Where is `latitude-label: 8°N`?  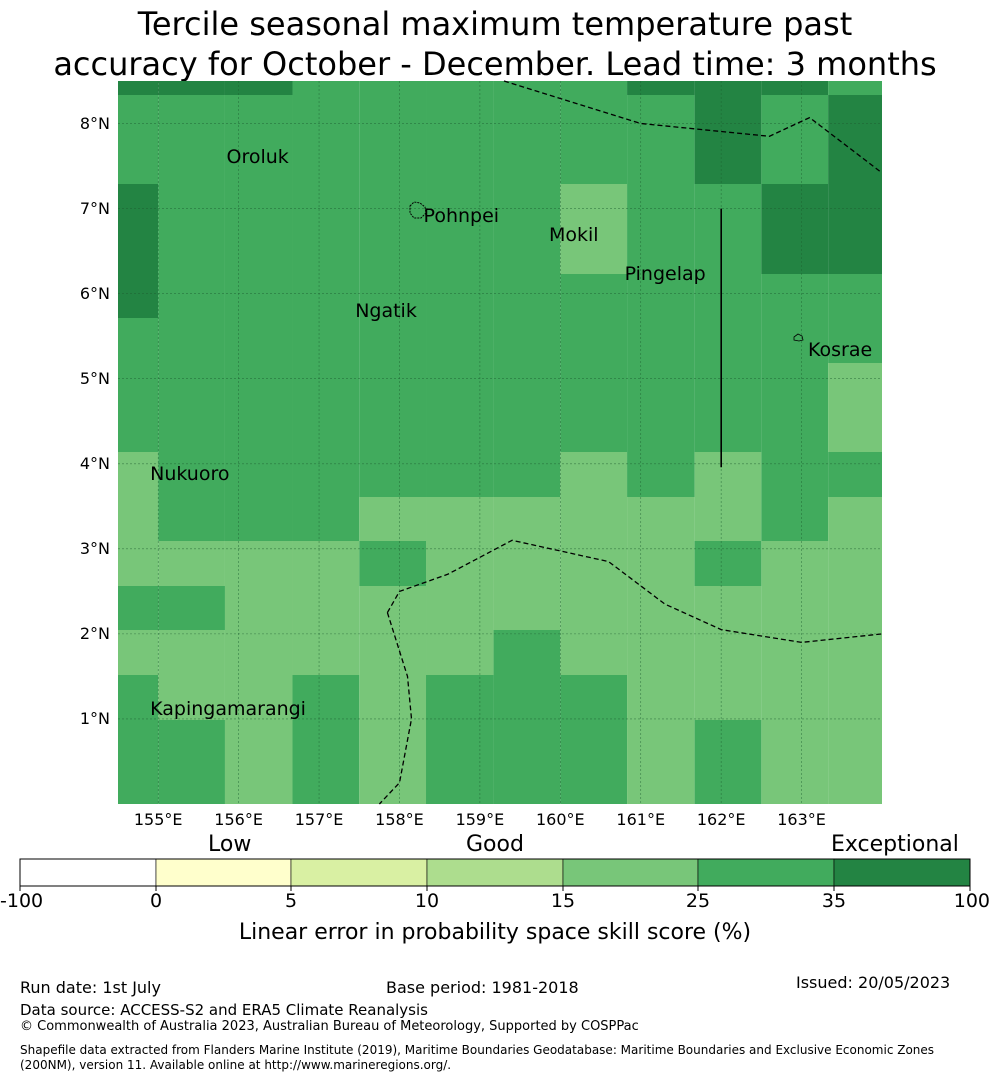 latitude-label: 8°N is located at coordinates (94, 123).